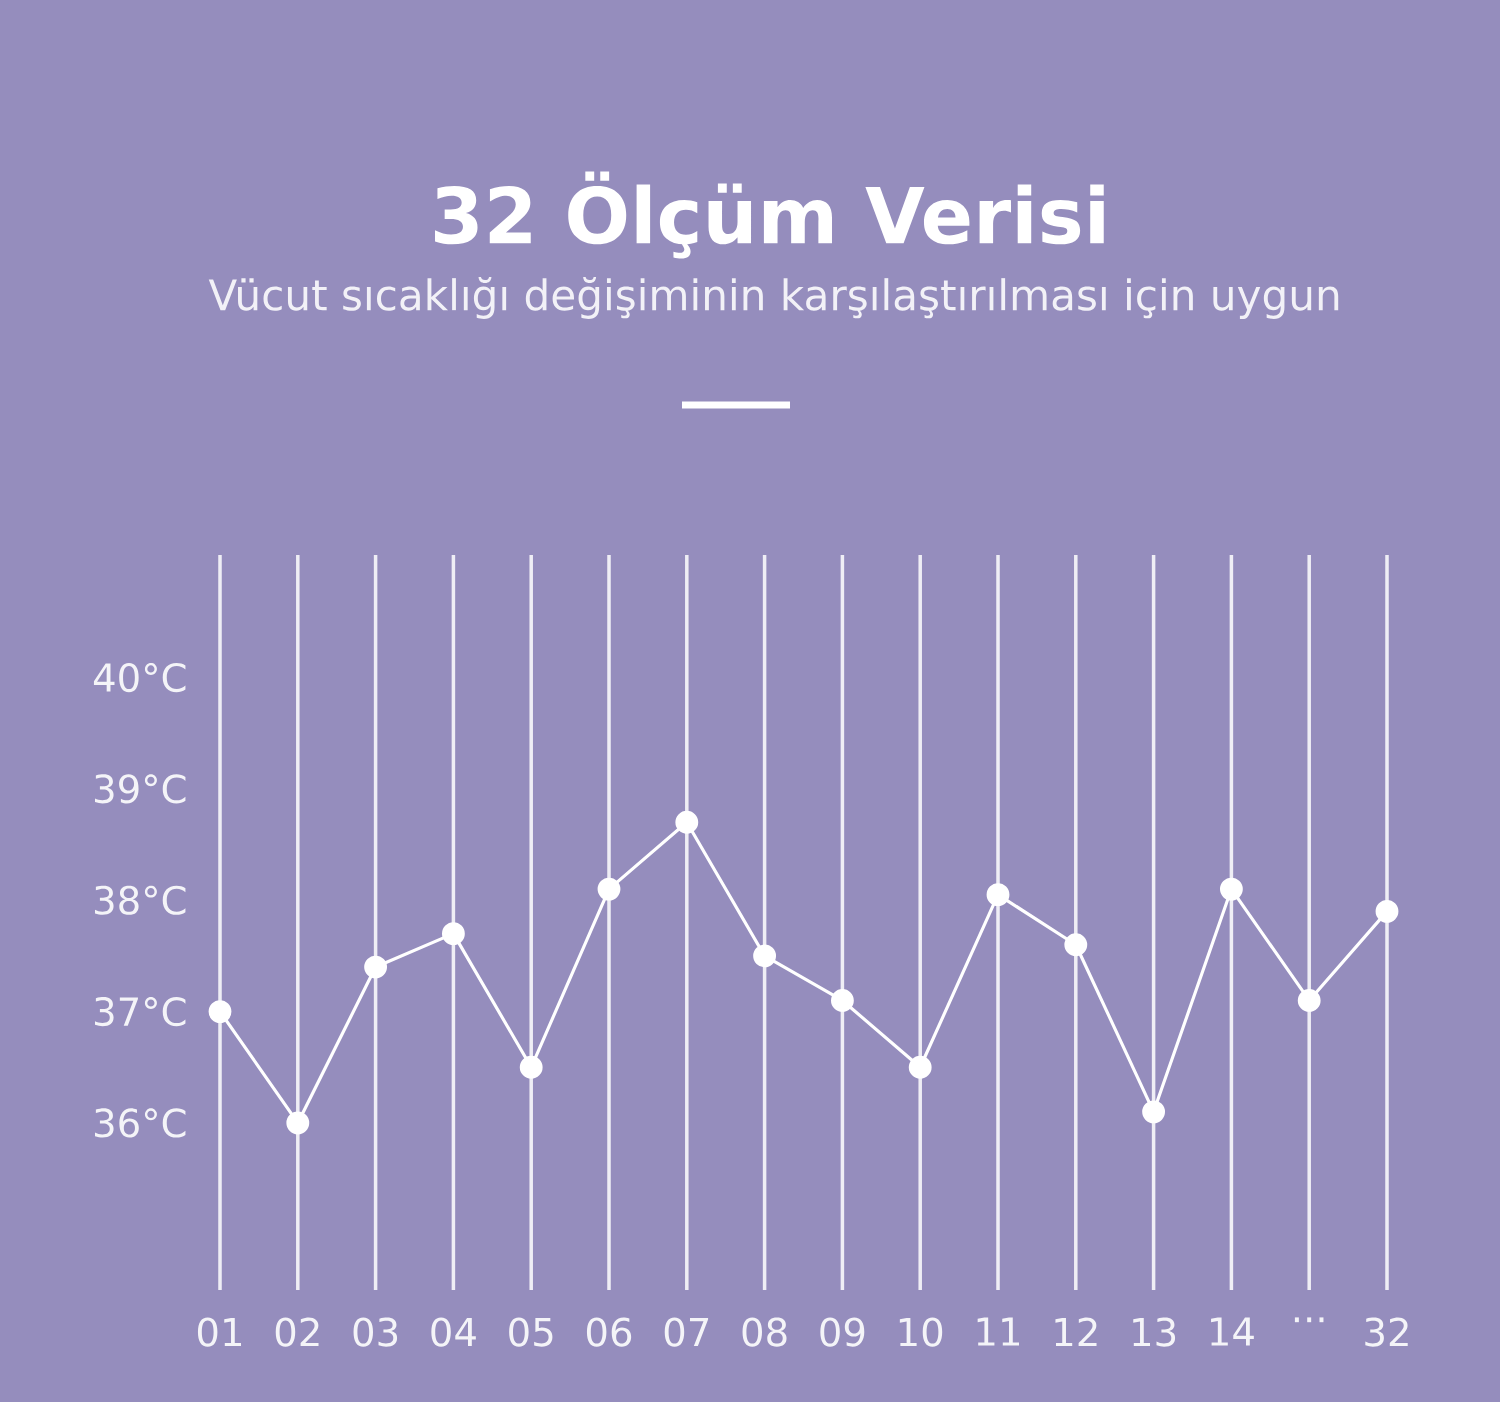 This screenshot has height=1402, width=1500. I want to click on x-tick-label: 01, so click(219, 1332).